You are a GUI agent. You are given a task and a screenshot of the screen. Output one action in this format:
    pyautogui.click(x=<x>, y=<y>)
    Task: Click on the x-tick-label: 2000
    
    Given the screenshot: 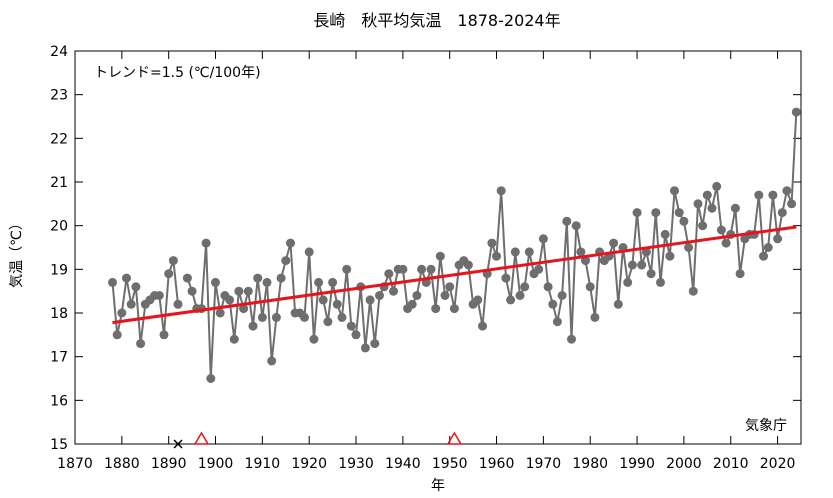 What is the action you would take?
    pyautogui.click(x=684, y=464)
    